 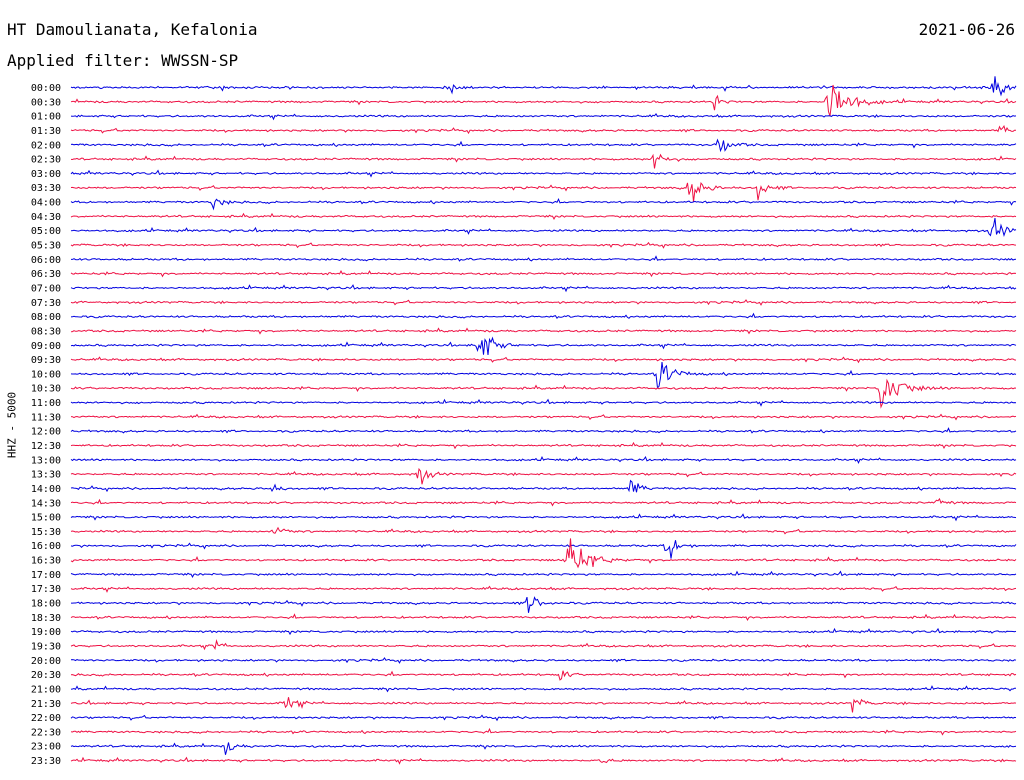 What do you see at coordinates (46, 732) in the screenshot?
I see `row-label: 22:30` at bounding box center [46, 732].